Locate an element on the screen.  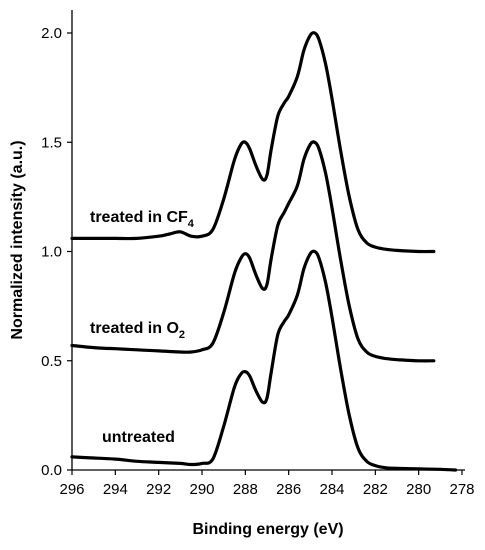
x-tick-label: 296 is located at coordinates (71, 489).